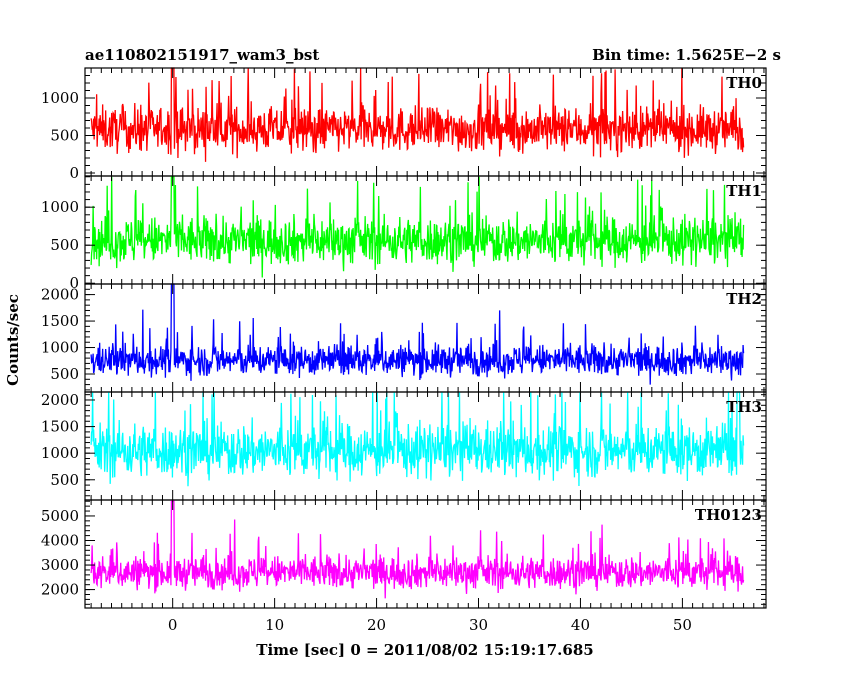 This screenshot has height=680, width=850. What do you see at coordinates (744, 299) in the screenshot?
I see `panel-label-th2: TH2` at bounding box center [744, 299].